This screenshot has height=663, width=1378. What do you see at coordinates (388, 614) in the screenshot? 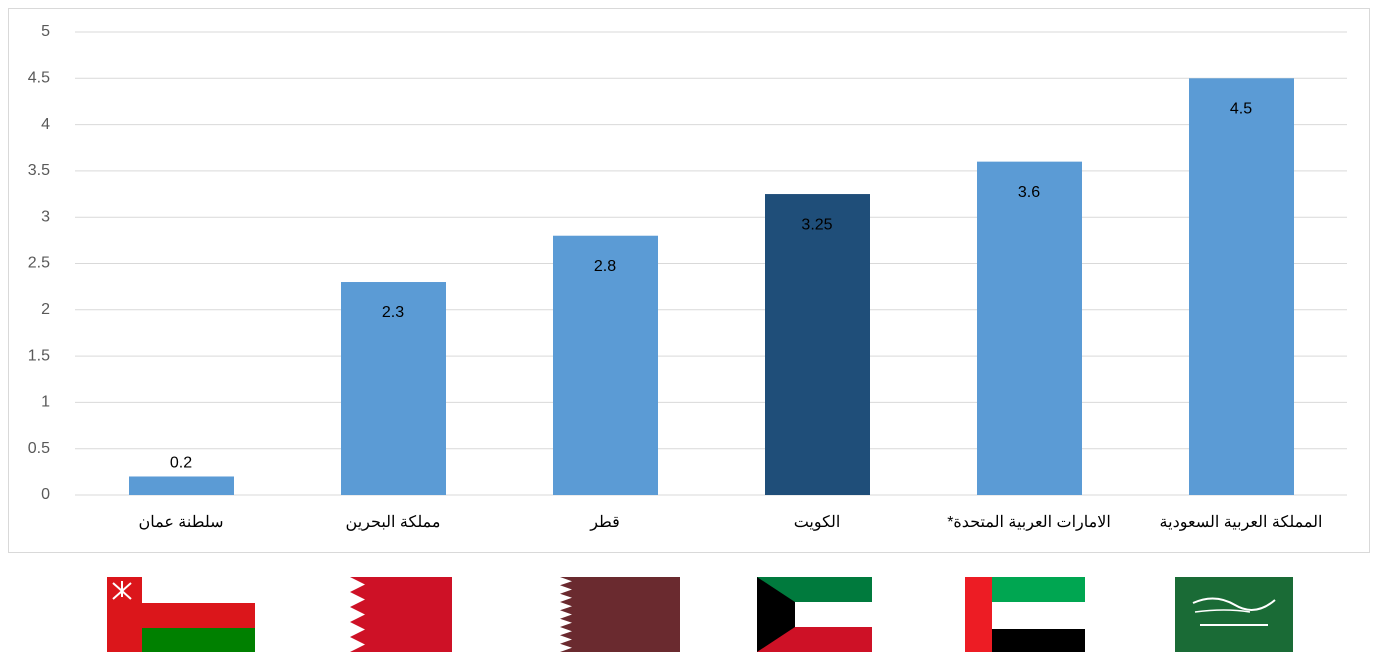
I see `flag-bahrain` at bounding box center [388, 614].